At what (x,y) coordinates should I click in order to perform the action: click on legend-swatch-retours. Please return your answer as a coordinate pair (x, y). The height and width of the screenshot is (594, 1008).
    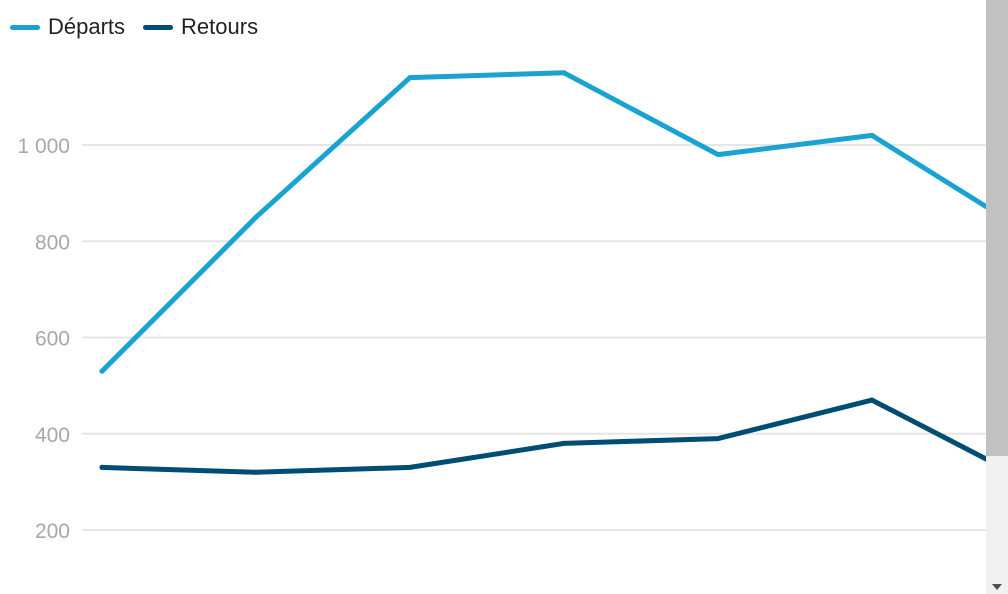
    Looking at the image, I should click on (158, 27).